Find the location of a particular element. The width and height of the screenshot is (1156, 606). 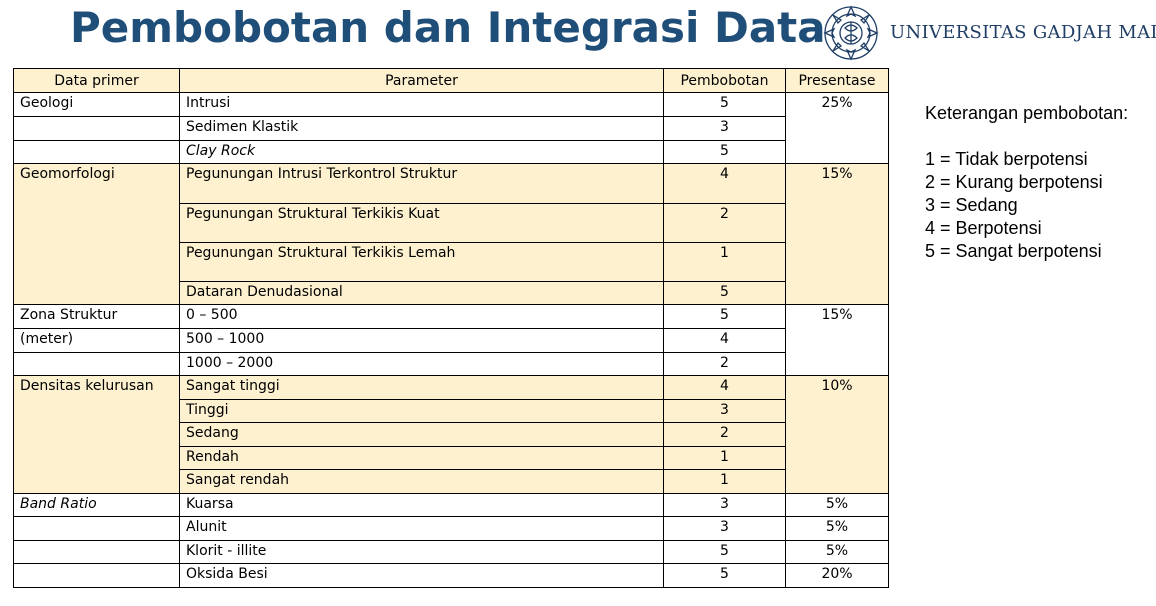

cell-data-primer: Band Ratio is located at coordinates (96, 505).